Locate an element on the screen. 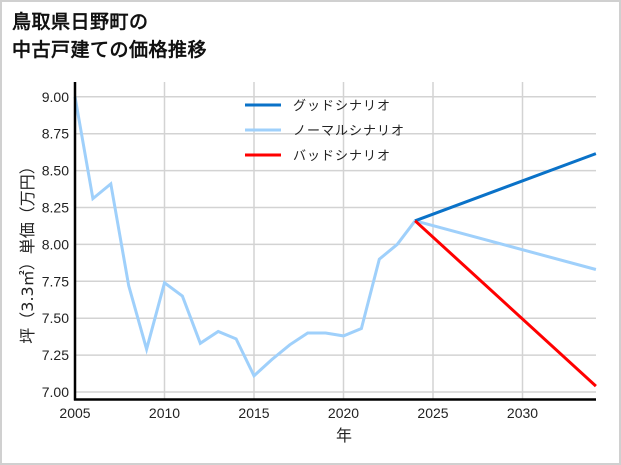 The width and height of the screenshot is (621, 465). legend-label: バッドシナリオ is located at coordinates (342, 156).